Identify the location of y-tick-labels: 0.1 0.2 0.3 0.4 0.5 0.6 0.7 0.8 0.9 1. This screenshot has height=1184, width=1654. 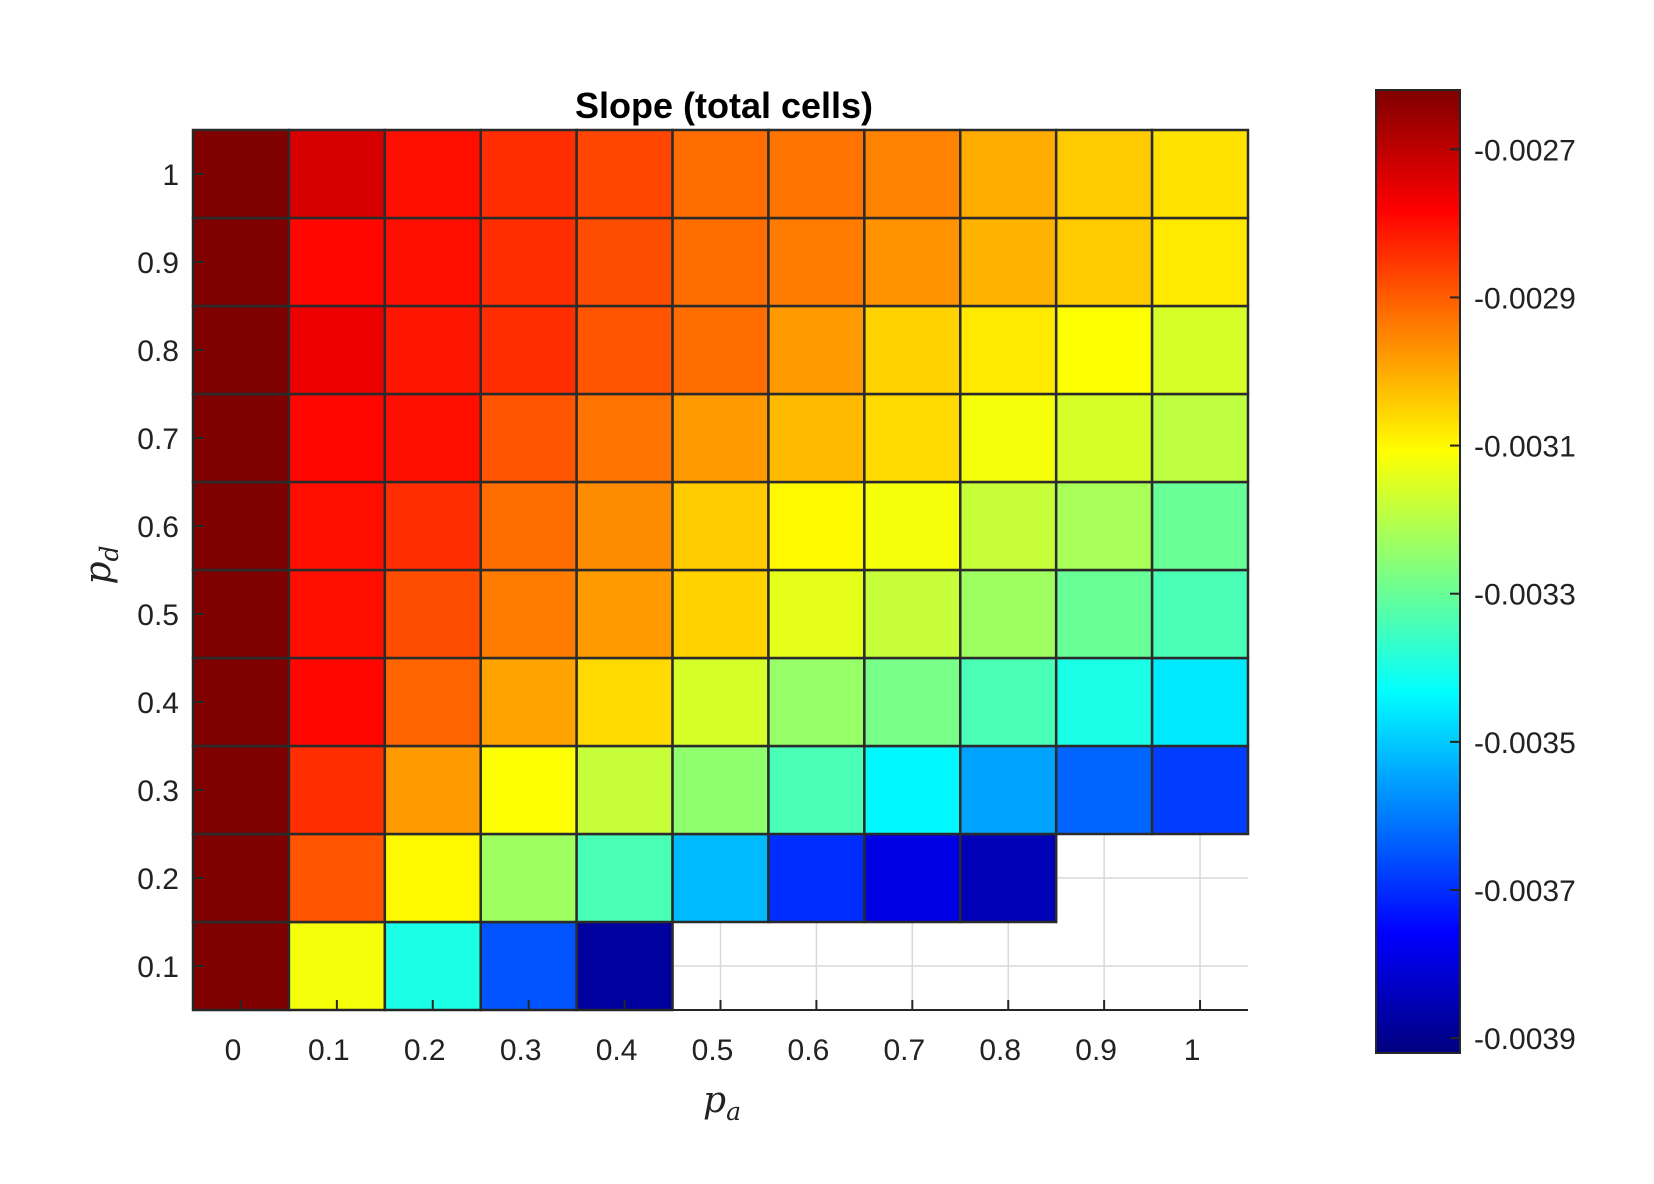
(158, 571).